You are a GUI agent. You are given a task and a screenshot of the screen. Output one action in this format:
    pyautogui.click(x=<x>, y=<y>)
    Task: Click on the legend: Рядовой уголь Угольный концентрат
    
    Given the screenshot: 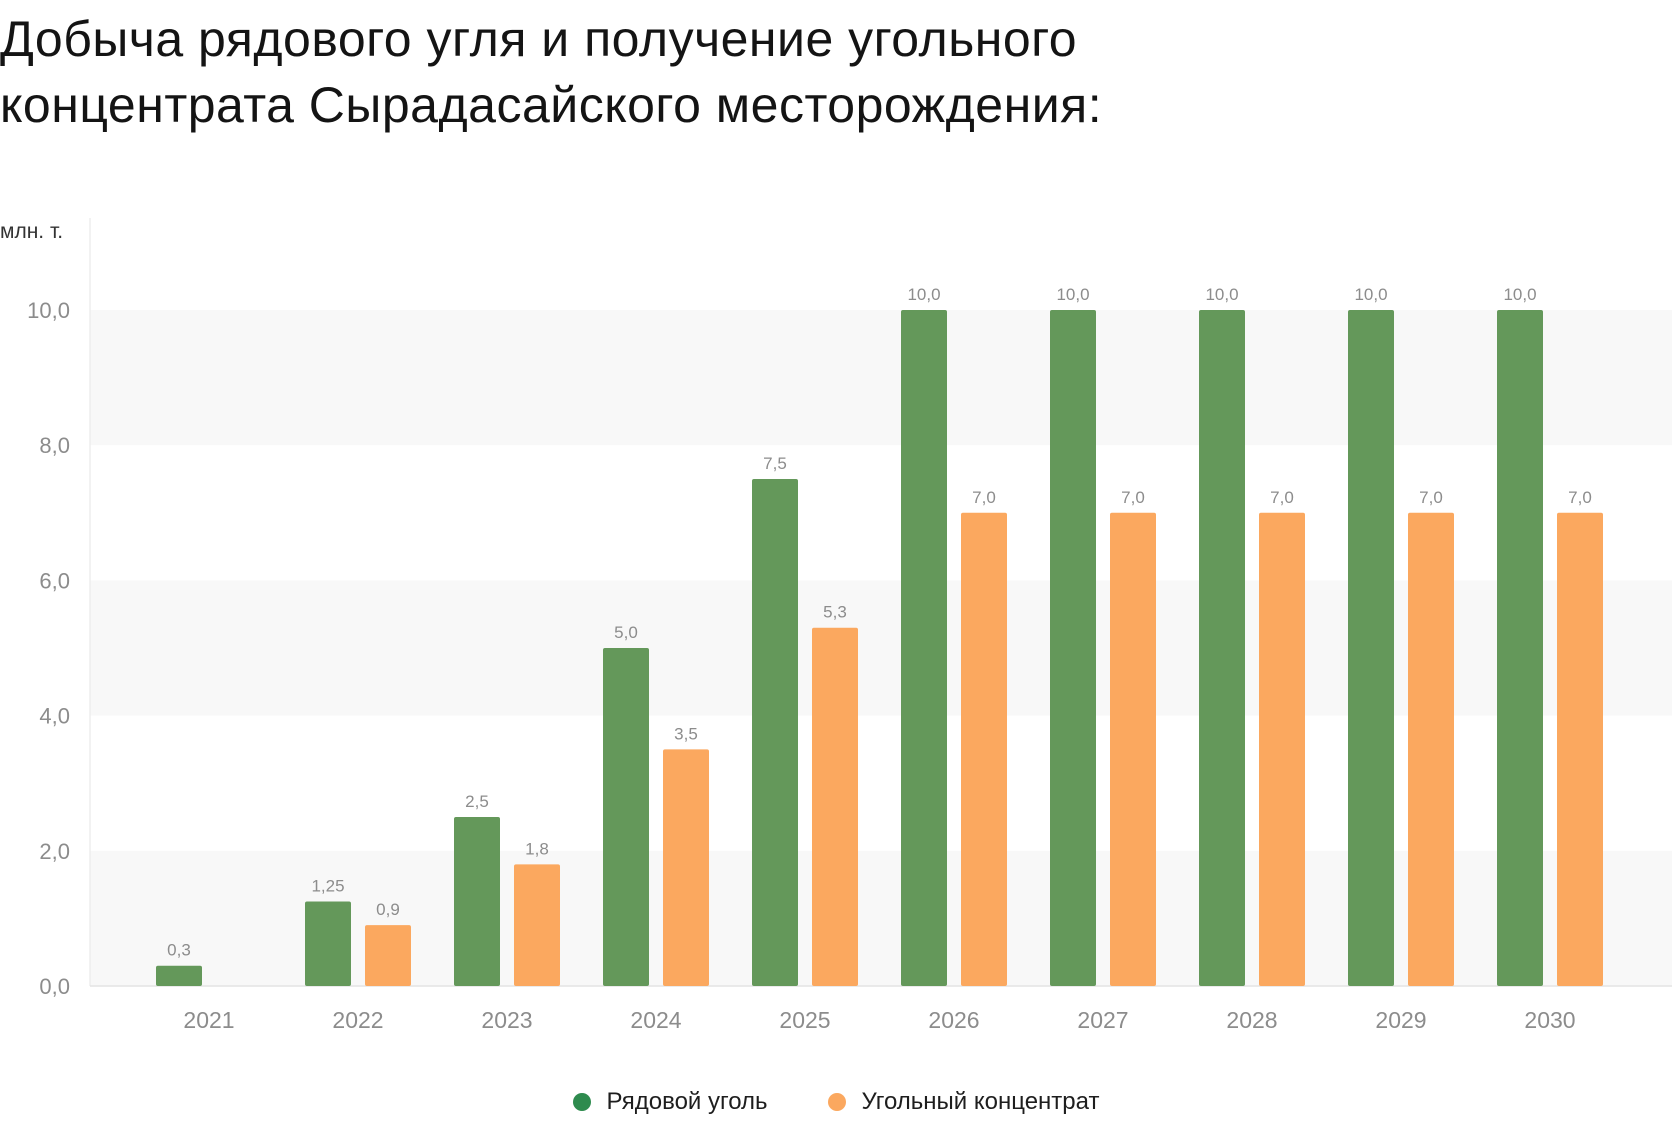 What is the action you would take?
    pyautogui.click(x=836, y=1102)
    